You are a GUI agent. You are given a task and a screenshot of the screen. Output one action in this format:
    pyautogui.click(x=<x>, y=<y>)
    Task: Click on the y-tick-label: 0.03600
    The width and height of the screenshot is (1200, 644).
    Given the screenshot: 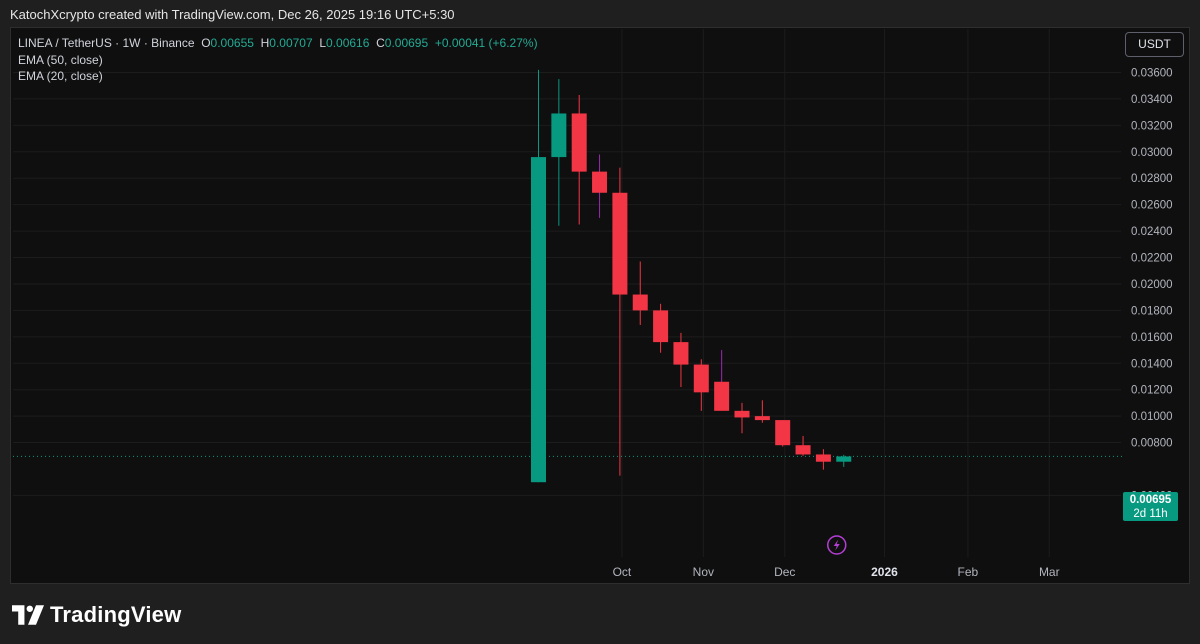 What is the action you would take?
    pyautogui.click(x=1152, y=73)
    